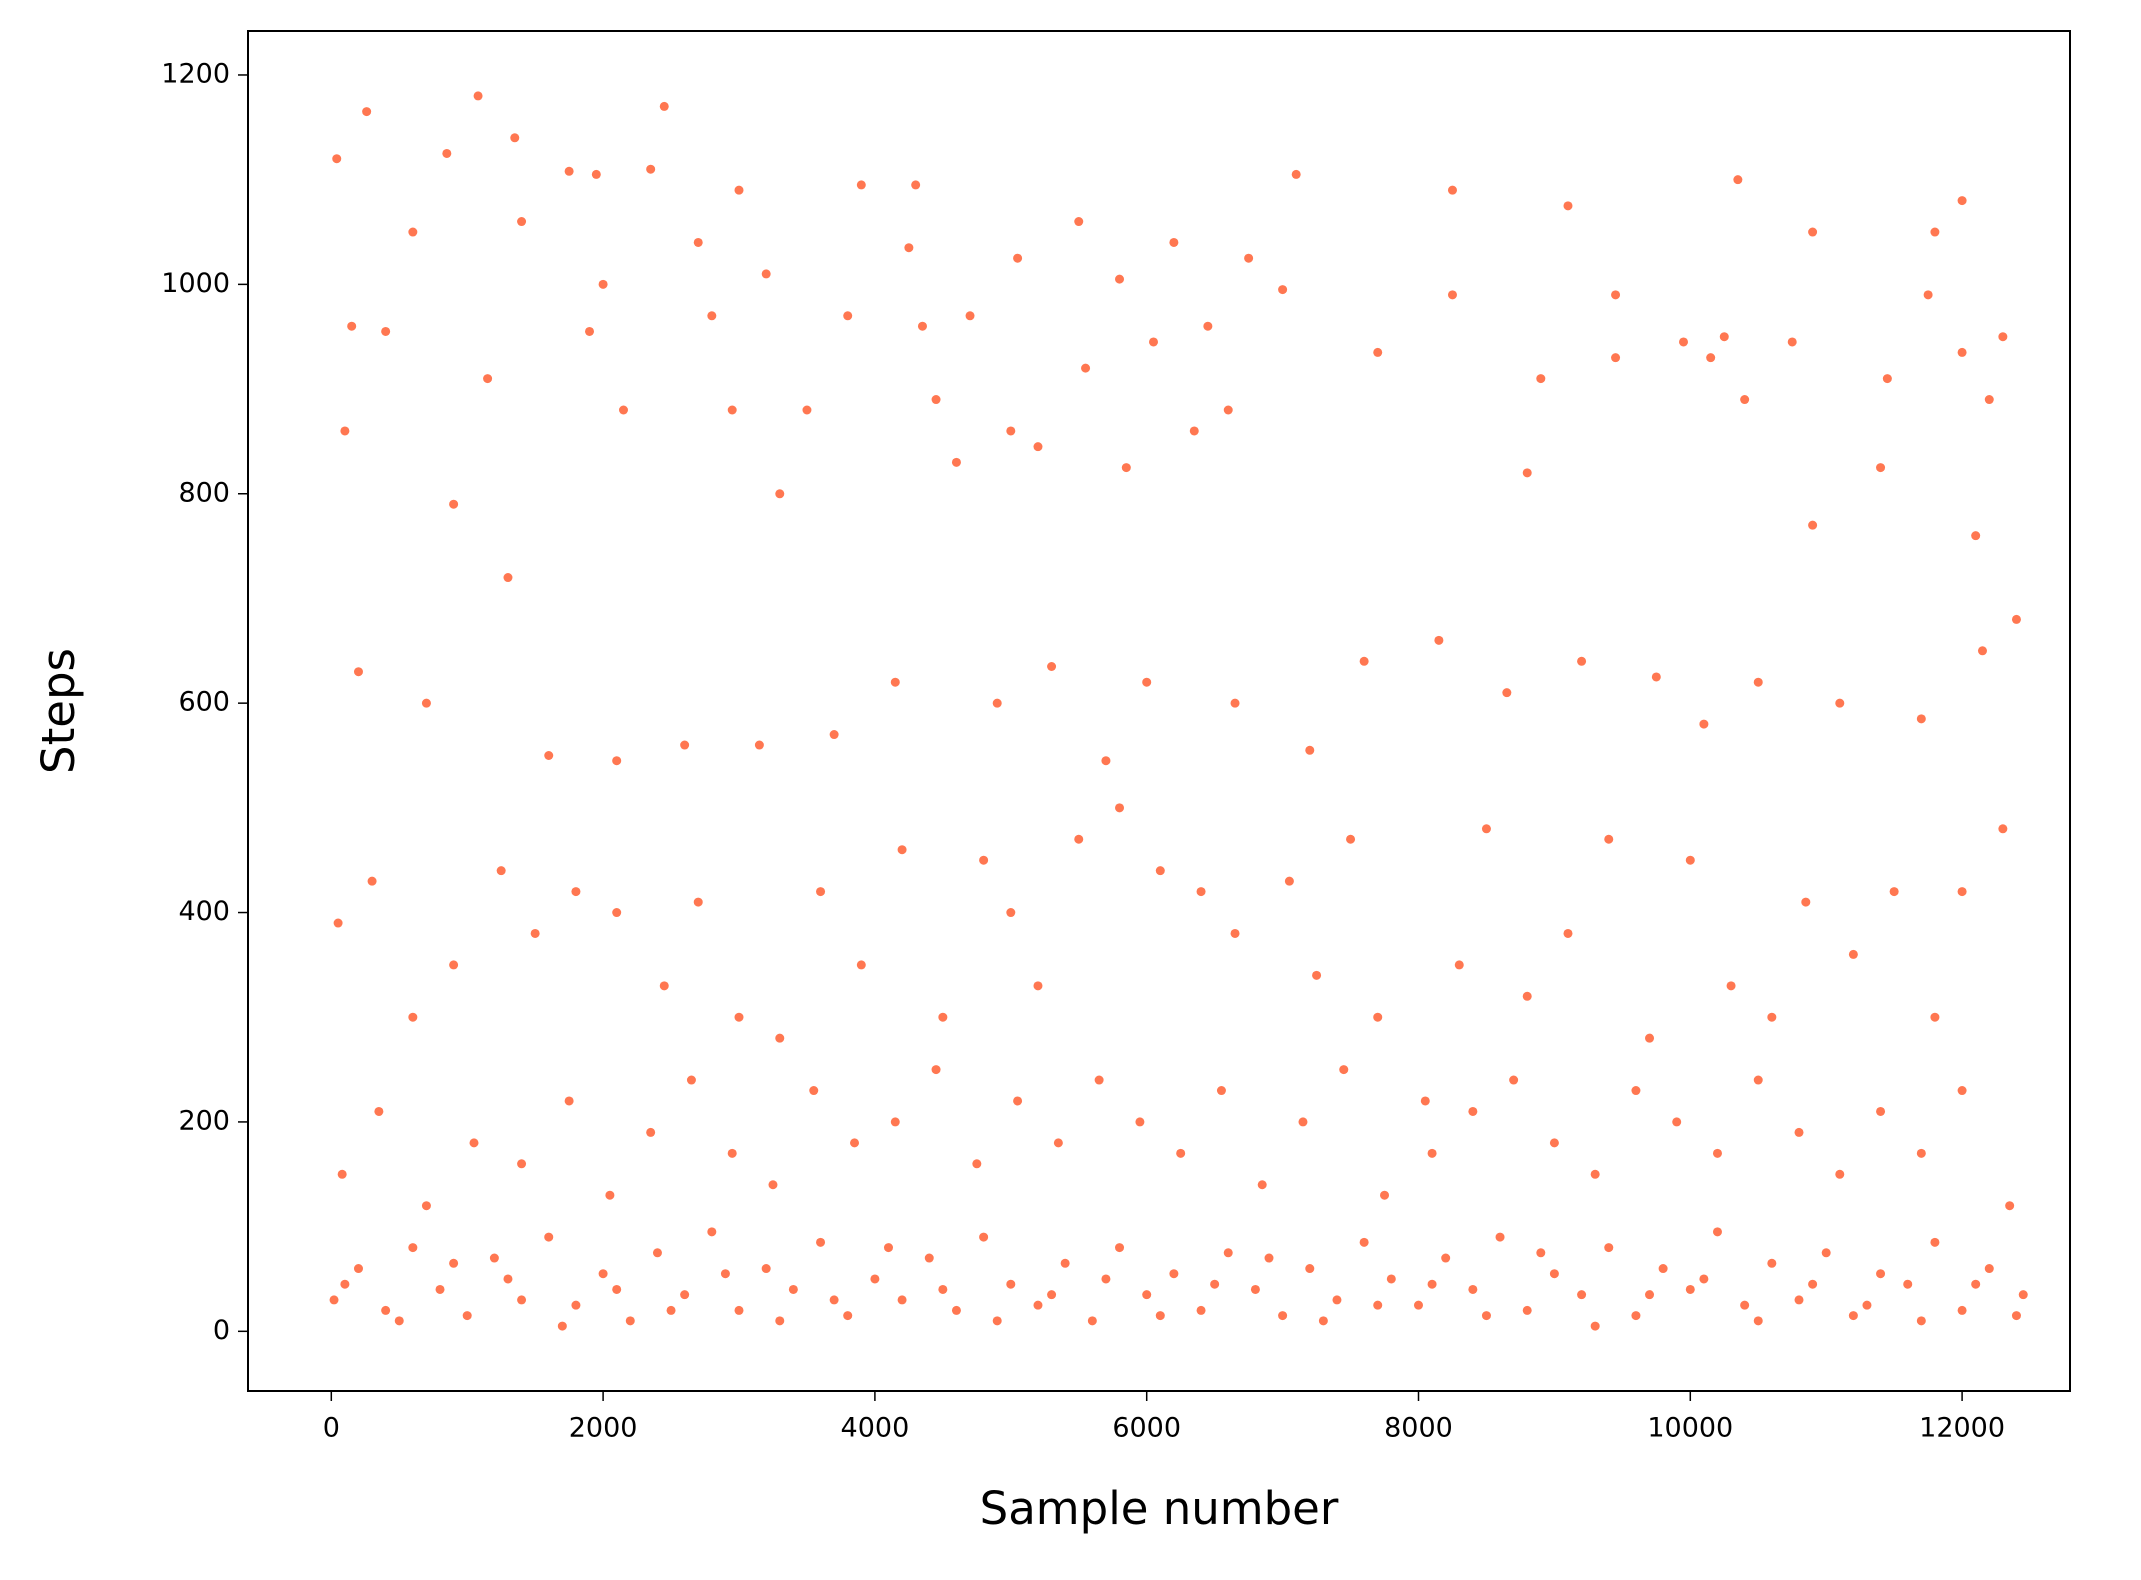  What do you see at coordinates (1418, 1428) in the screenshot?
I see `x-tick-label: 8000` at bounding box center [1418, 1428].